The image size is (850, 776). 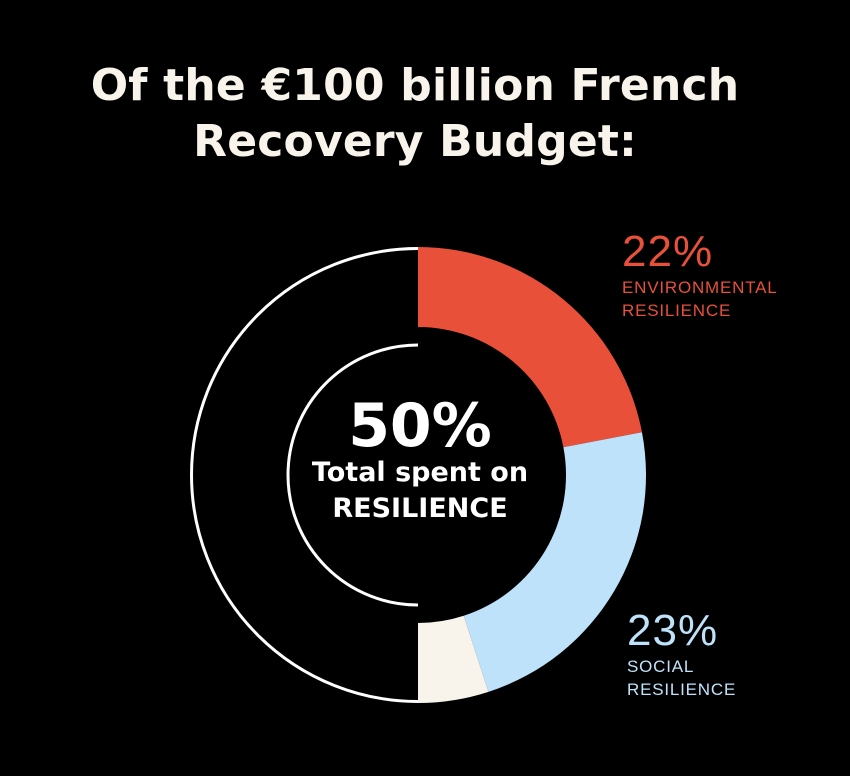 What do you see at coordinates (673, 630) in the screenshot?
I see `social-percent: 23%` at bounding box center [673, 630].